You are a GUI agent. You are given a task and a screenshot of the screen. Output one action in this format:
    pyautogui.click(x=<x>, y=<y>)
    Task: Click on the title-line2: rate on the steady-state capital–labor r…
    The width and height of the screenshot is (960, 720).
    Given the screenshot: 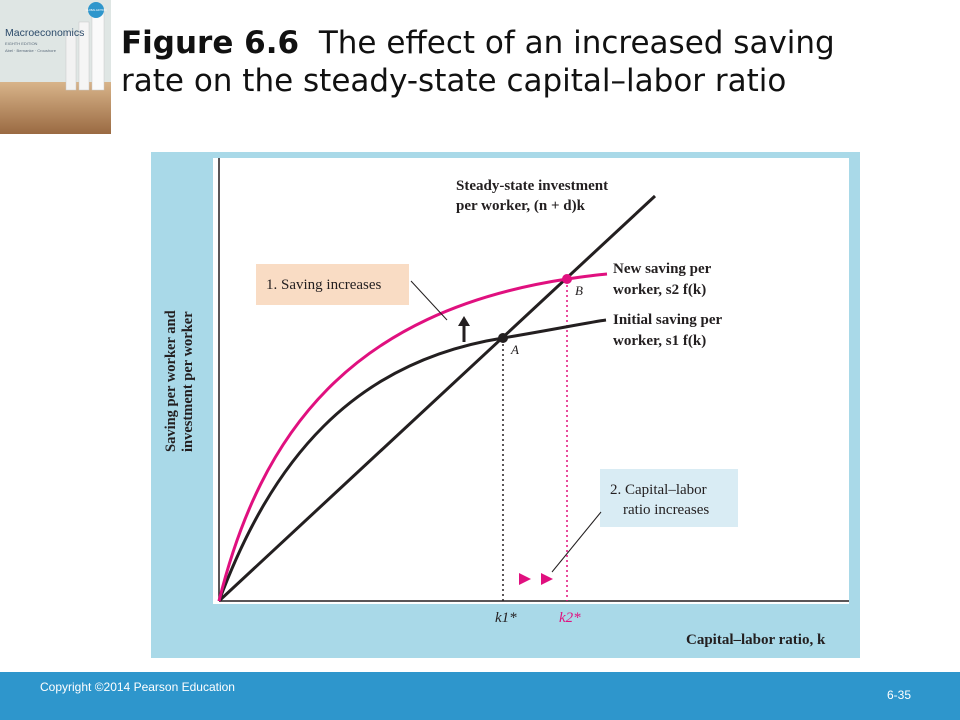 What is the action you would take?
    pyautogui.click(x=454, y=81)
    